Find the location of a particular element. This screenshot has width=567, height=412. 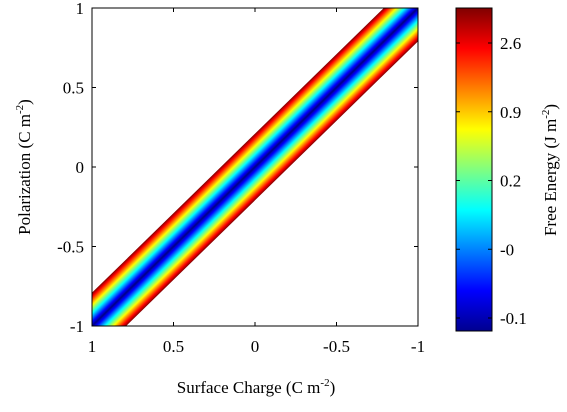

colorbar-tick-label: -0.1 is located at coordinates (513, 318).